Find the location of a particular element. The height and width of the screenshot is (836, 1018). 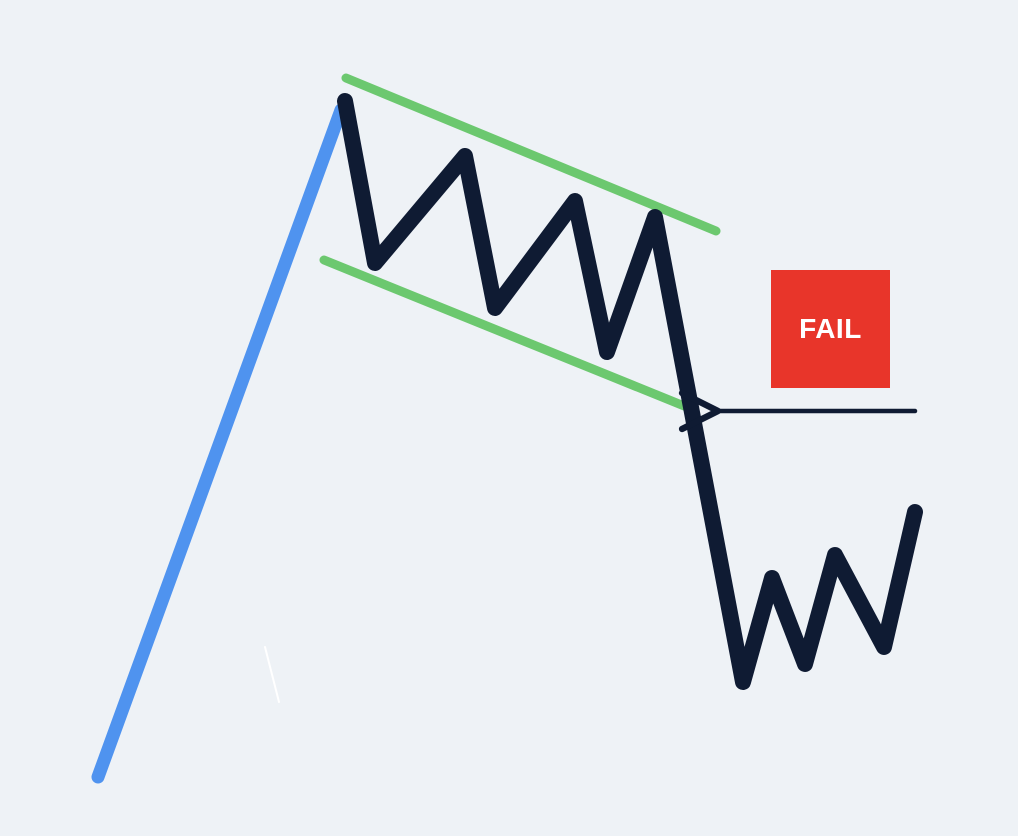

channel-upper-line is located at coordinates (531, 154).